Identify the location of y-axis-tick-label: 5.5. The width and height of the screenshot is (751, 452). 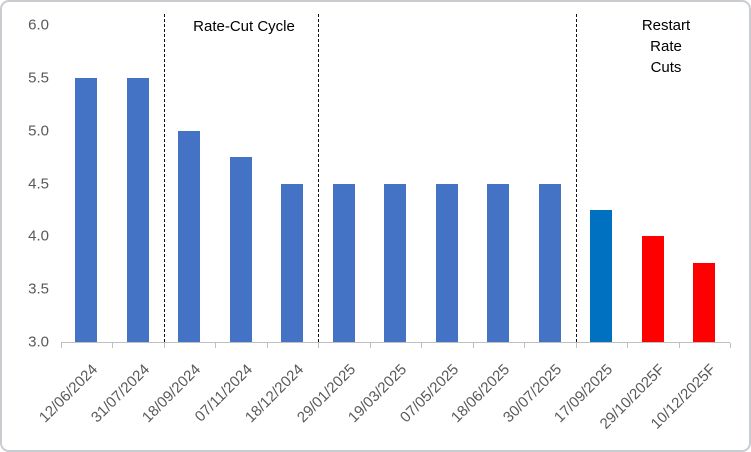
(38, 78).